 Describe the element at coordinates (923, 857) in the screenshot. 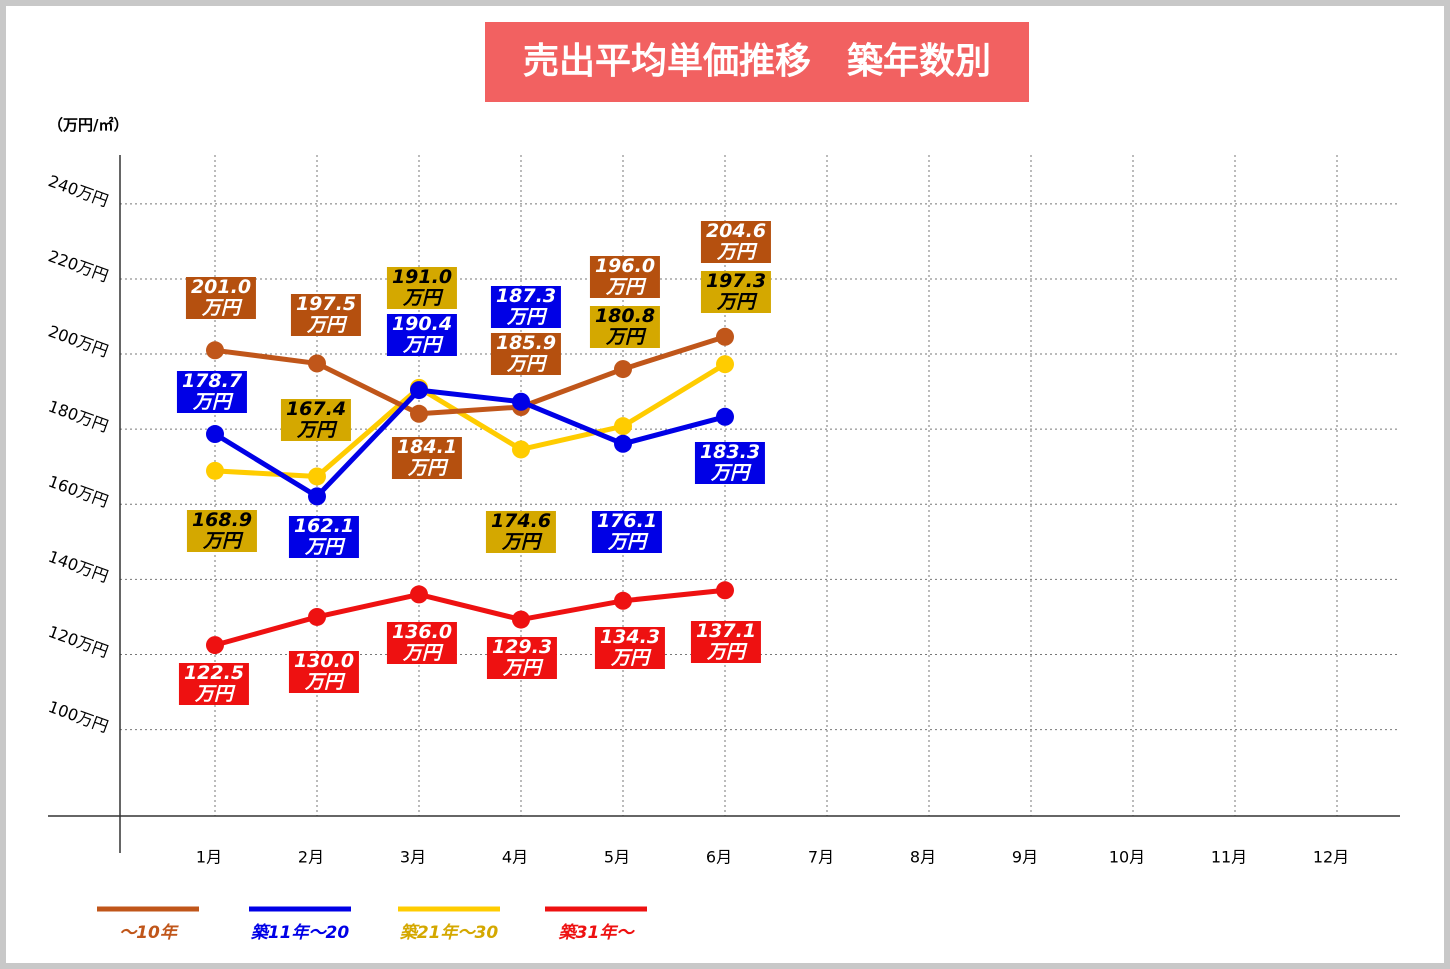

I see `x-tick-label: 8月` at that location.